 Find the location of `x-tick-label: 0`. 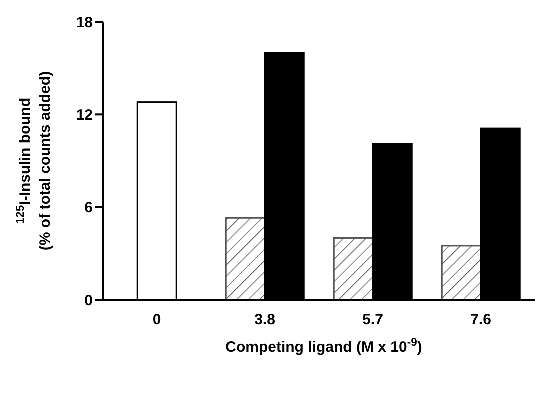

x-tick-label: 0 is located at coordinates (157, 320).